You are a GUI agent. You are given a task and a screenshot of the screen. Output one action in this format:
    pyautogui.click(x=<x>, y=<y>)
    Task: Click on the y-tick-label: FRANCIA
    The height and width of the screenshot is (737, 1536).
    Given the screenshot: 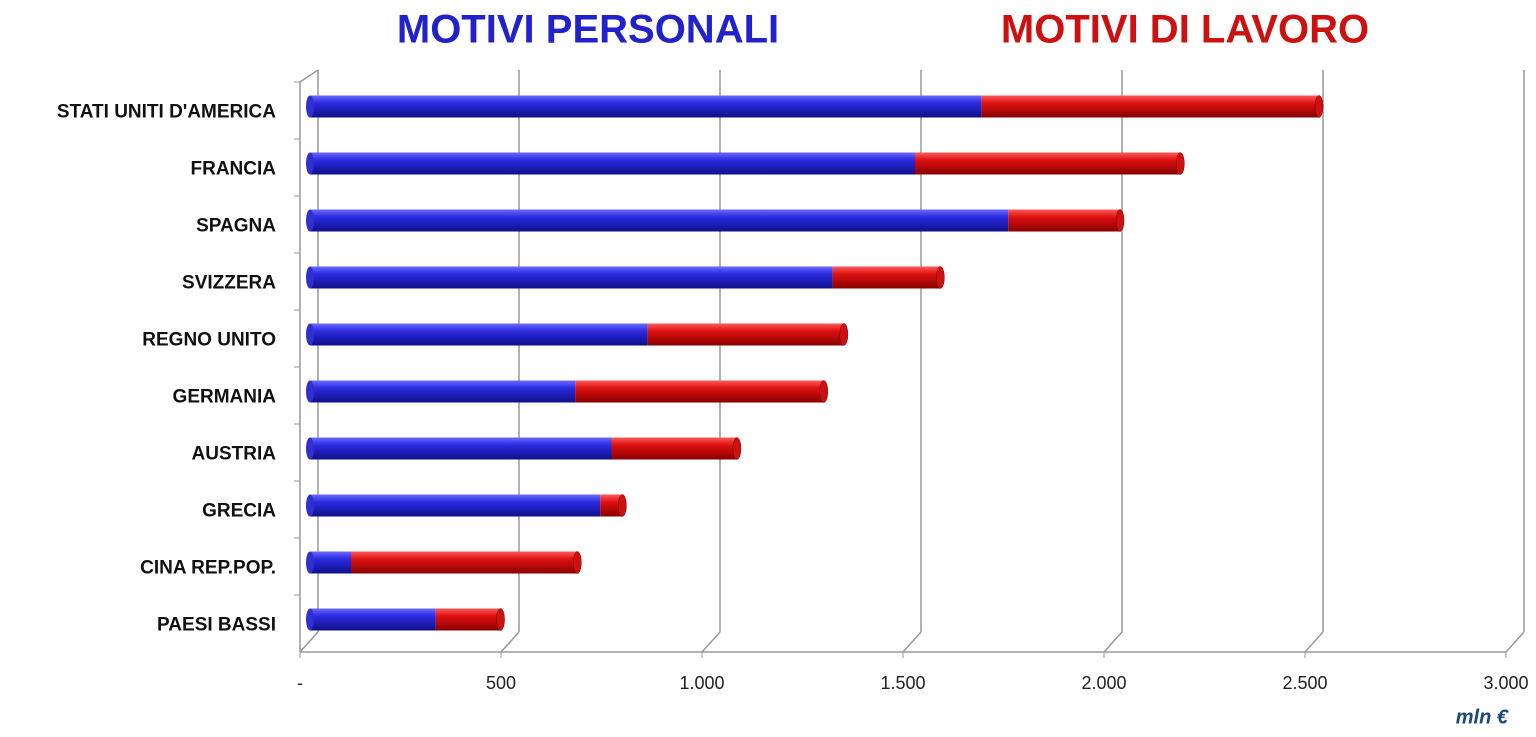 What is the action you would take?
    pyautogui.click(x=234, y=169)
    